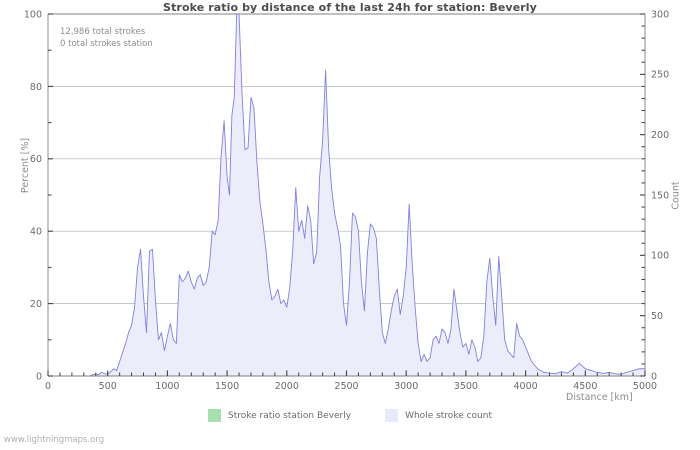 This screenshot has width=700, height=450. I want to click on annotation-total-strokes: 12,986 total strokes, so click(103, 32).